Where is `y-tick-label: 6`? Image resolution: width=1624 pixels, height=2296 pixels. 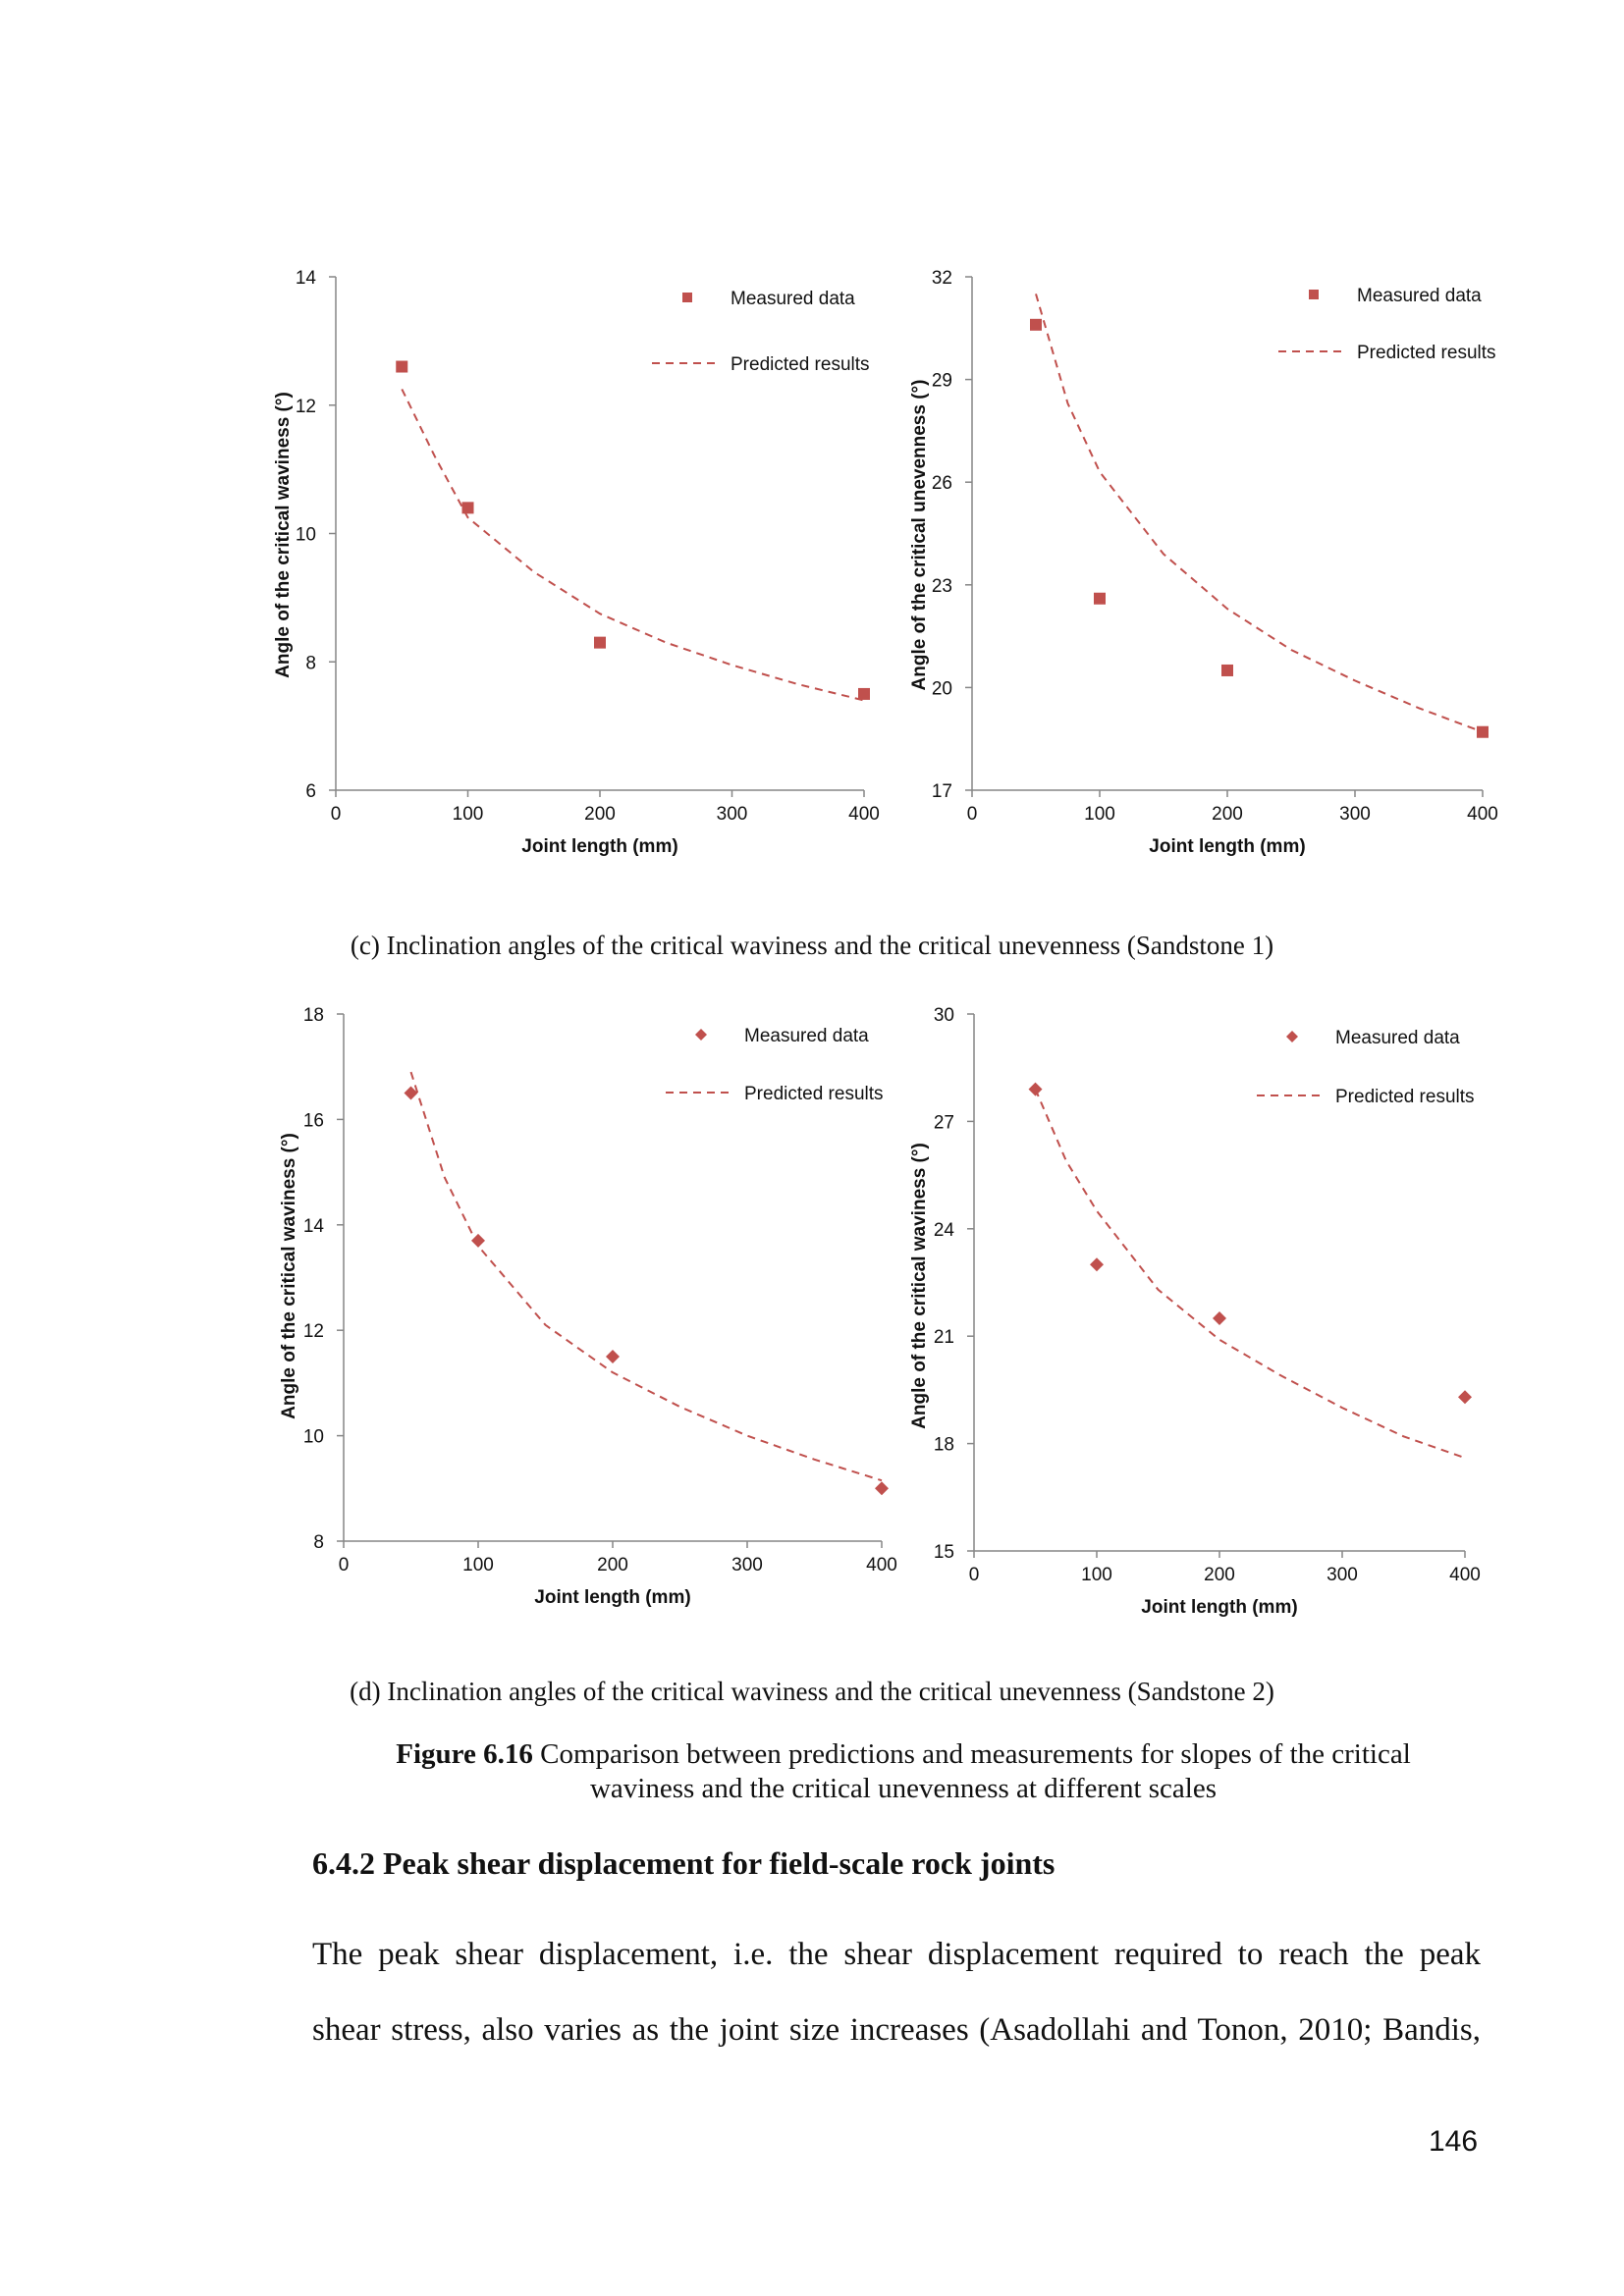
y-tick-label: 6 is located at coordinates (310, 791).